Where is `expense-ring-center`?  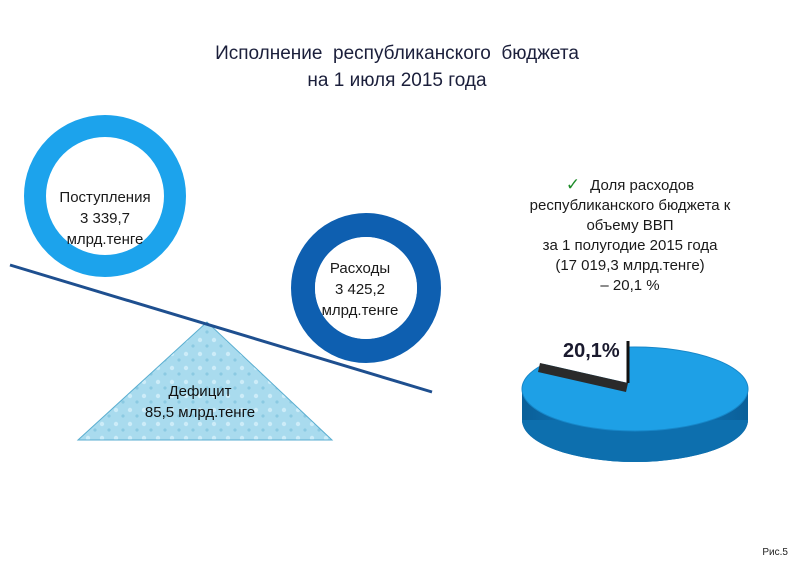 expense-ring-center is located at coordinates (366, 288).